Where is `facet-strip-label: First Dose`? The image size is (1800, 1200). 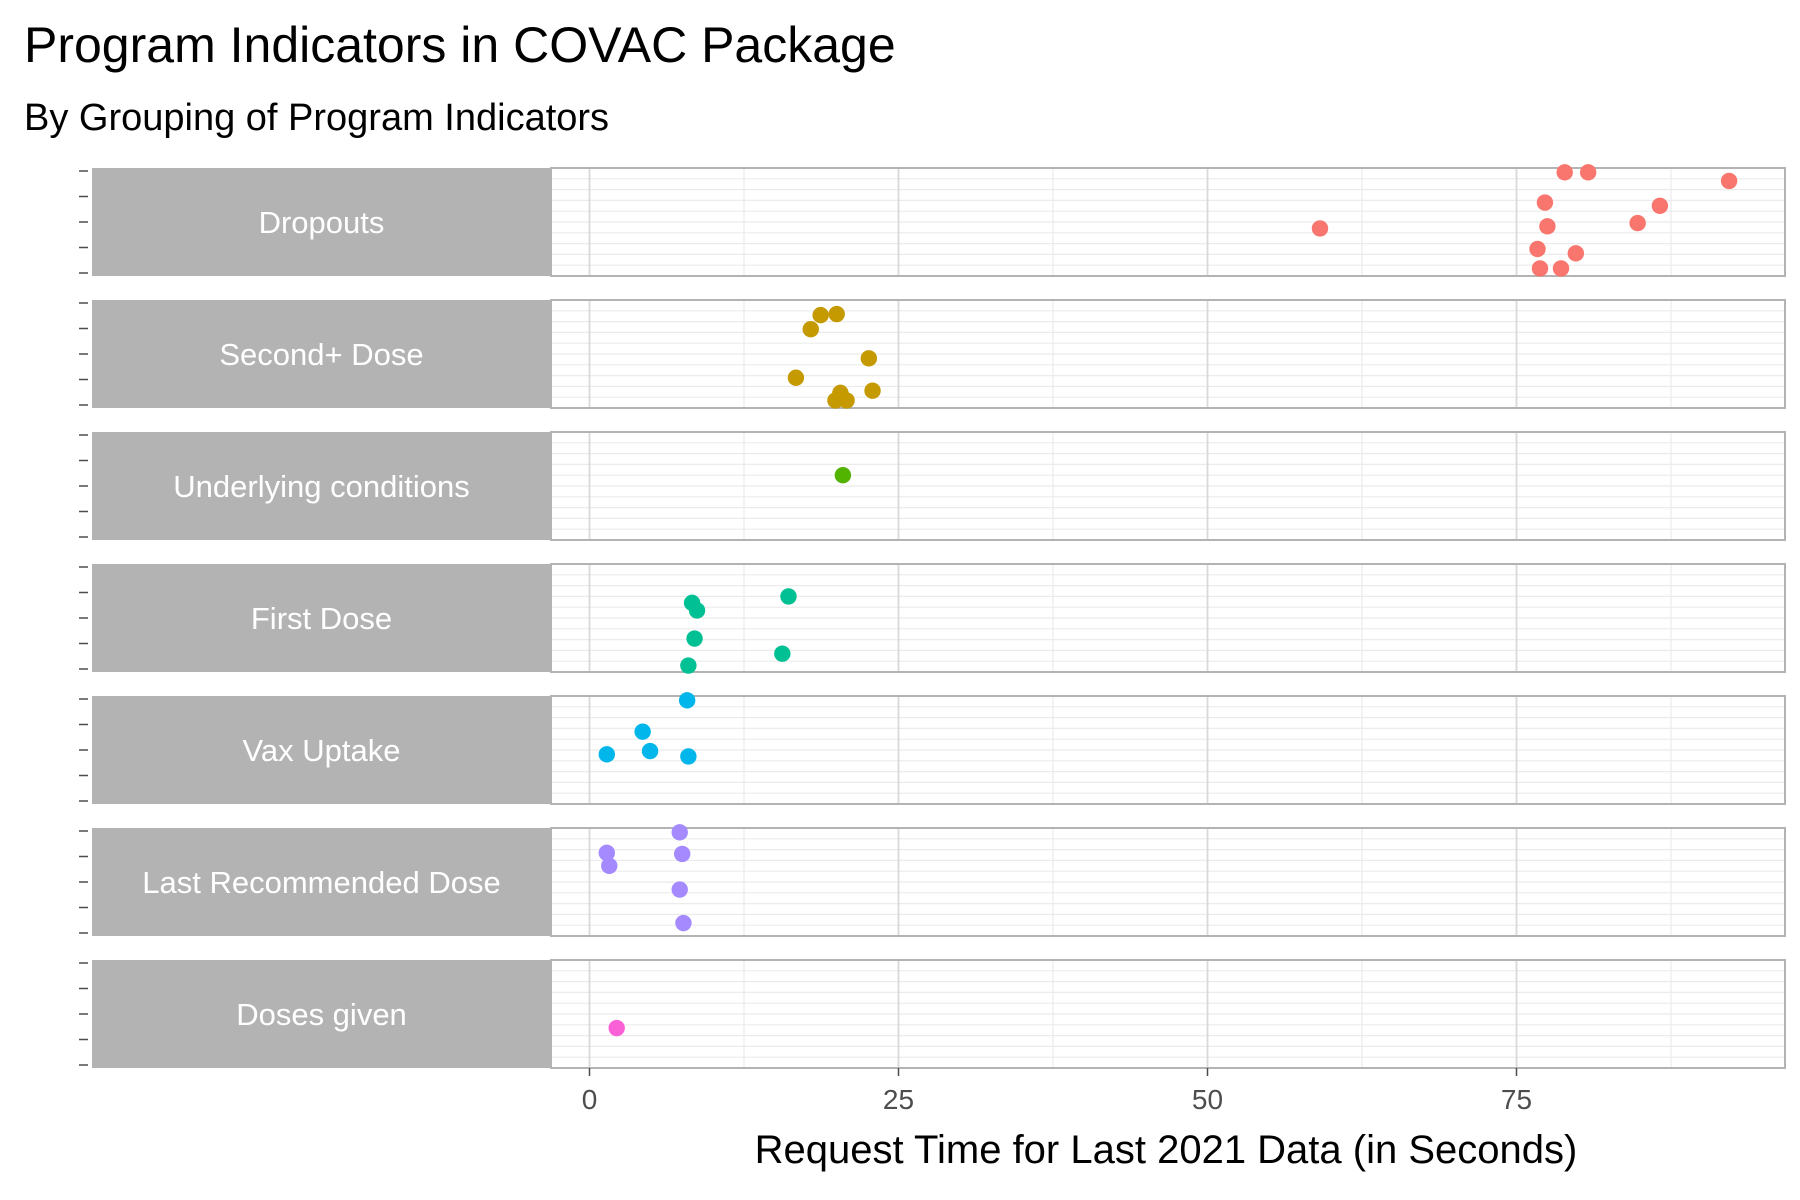
facet-strip-label: First Dose is located at coordinates (321, 618).